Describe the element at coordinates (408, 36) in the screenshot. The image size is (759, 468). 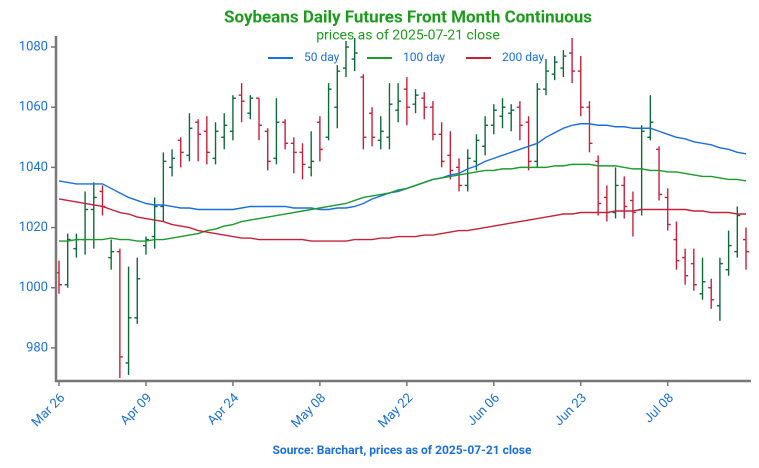
I see `chart-subtitle: prices as of 2025-07-21 close` at that location.